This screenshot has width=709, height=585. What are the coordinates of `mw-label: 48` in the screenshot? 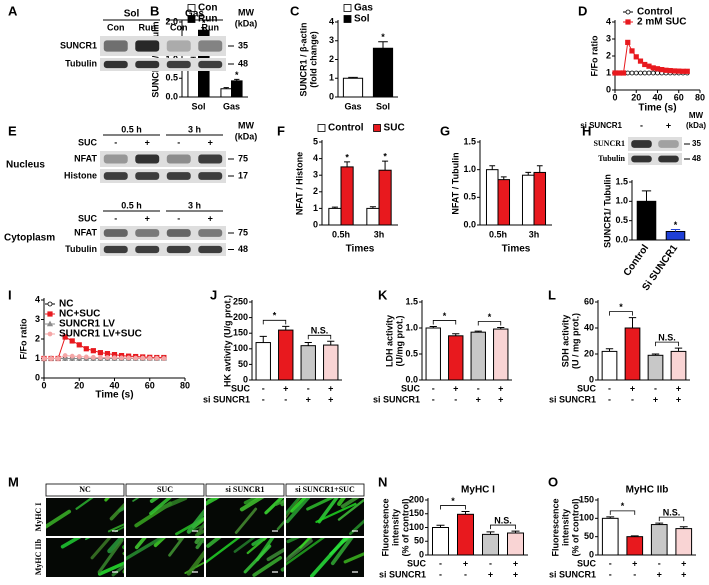 It's located at (243, 63).